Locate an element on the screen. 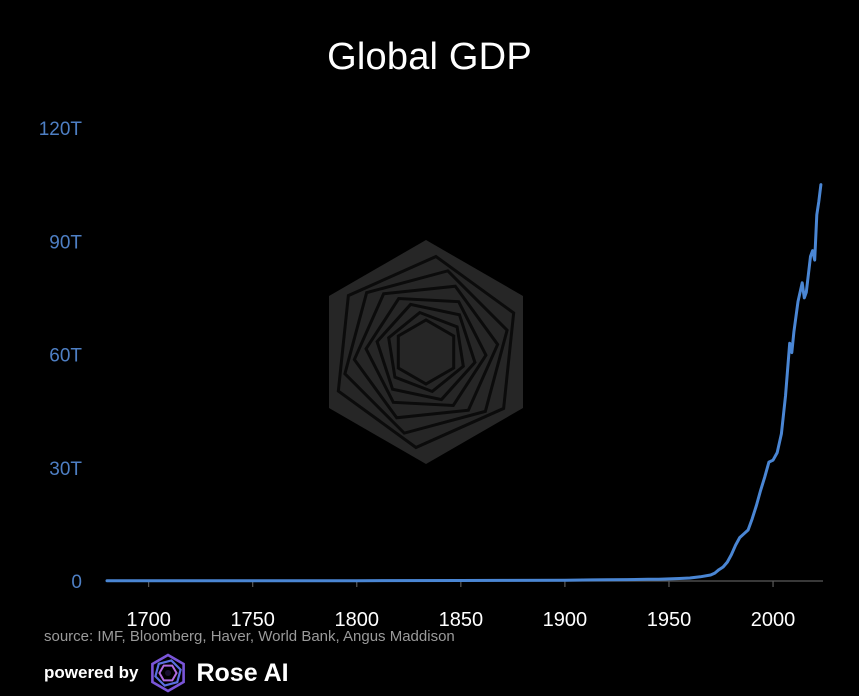 This screenshot has height=696, width=859. chart-title: Global GDP is located at coordinates (429, 57).